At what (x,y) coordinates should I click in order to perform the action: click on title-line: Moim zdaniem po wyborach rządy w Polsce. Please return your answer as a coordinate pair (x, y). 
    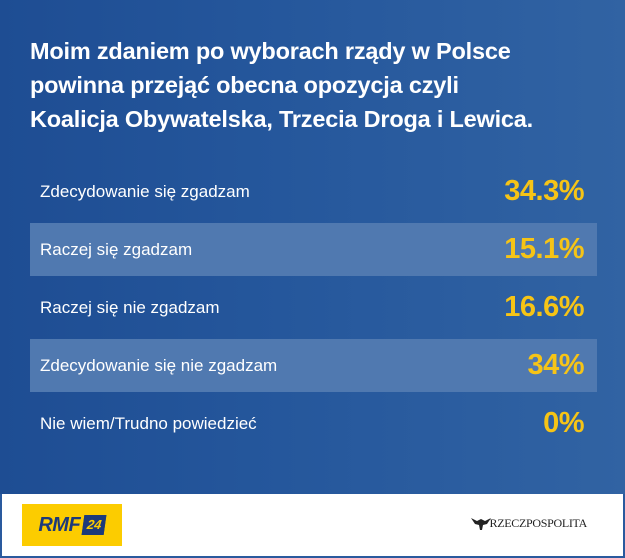
    Looking at the image, I should click on (270, 51).